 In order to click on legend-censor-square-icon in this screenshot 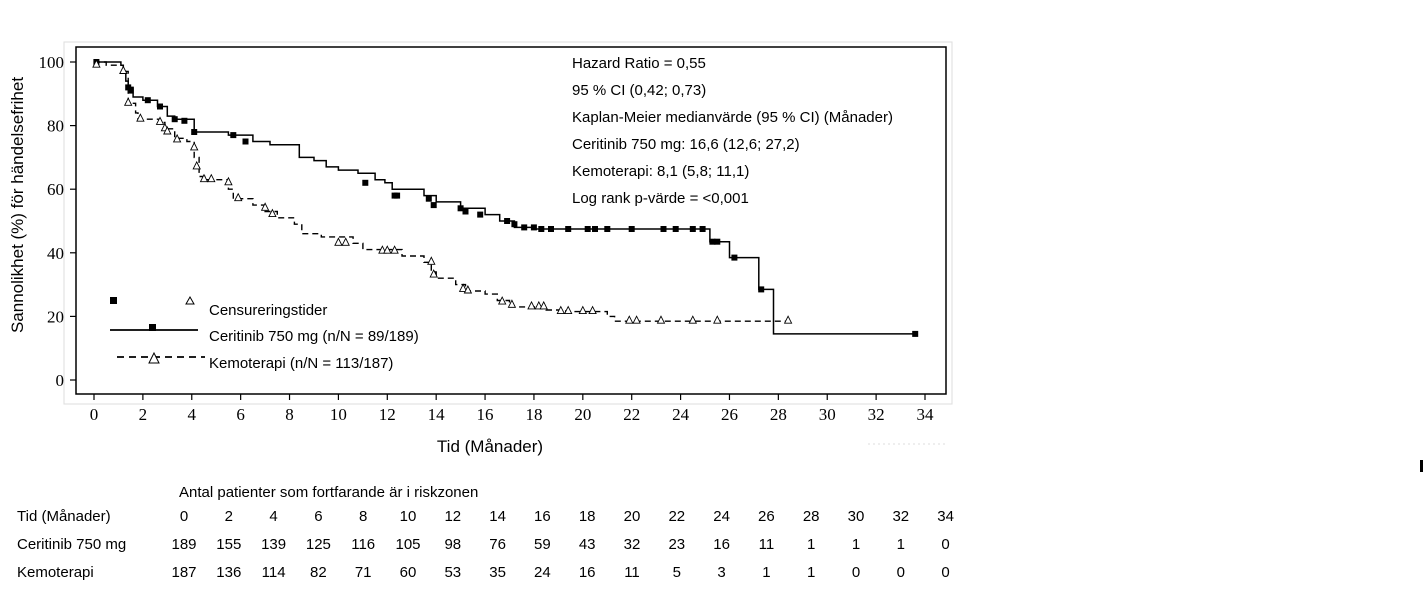, I will do `click(113, 300)`.